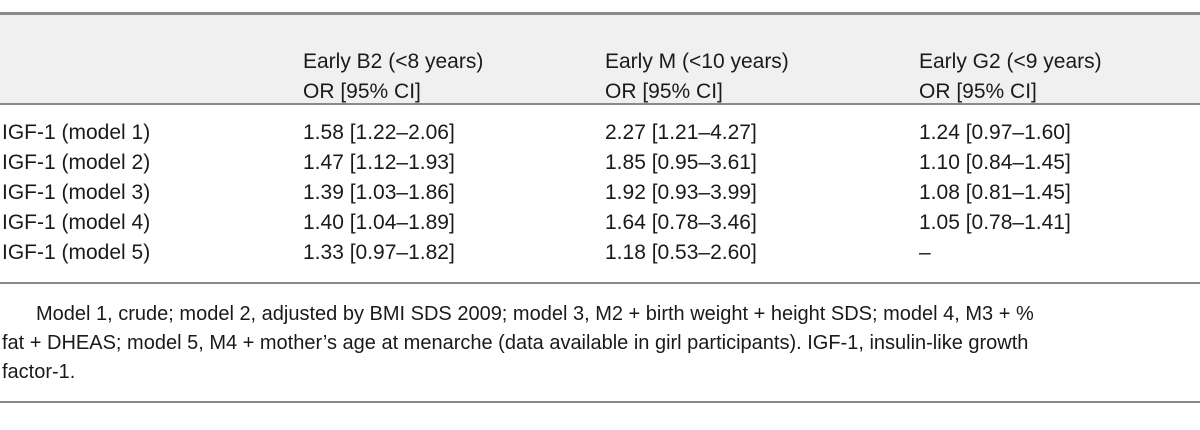  Describe the element at coordinates (995, 132) in the screenshot. I see `table-cell: 1.24 [0.97–1.60]` at that location.